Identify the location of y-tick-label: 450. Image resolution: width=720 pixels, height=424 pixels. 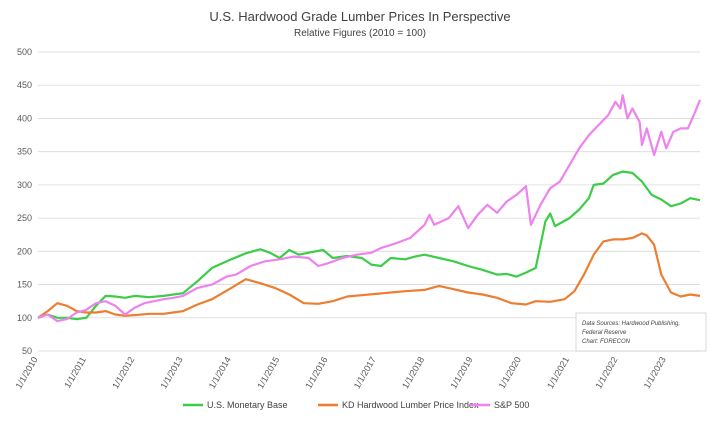
(24, 85).